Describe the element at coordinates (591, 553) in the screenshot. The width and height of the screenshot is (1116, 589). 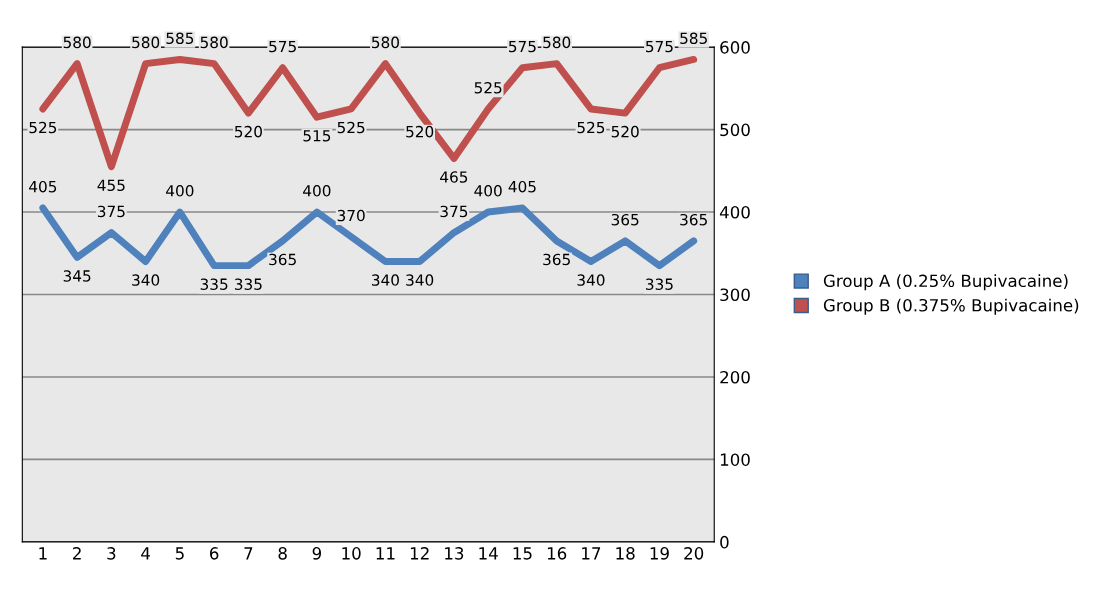
I see `x-tick-label: 17` at that location.